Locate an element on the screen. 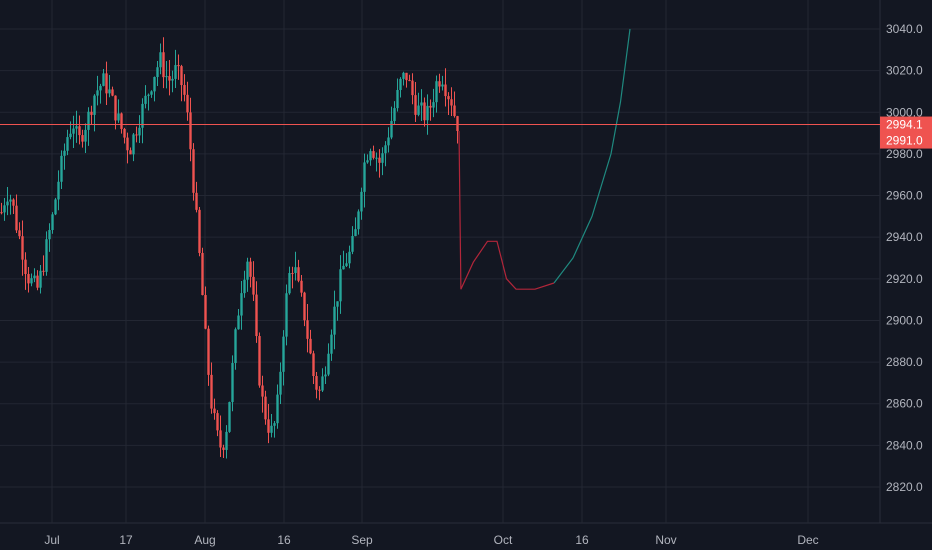 This screenshot has height=550, width=932. time-tick-label: Jul is located at coordinates (51, 540).